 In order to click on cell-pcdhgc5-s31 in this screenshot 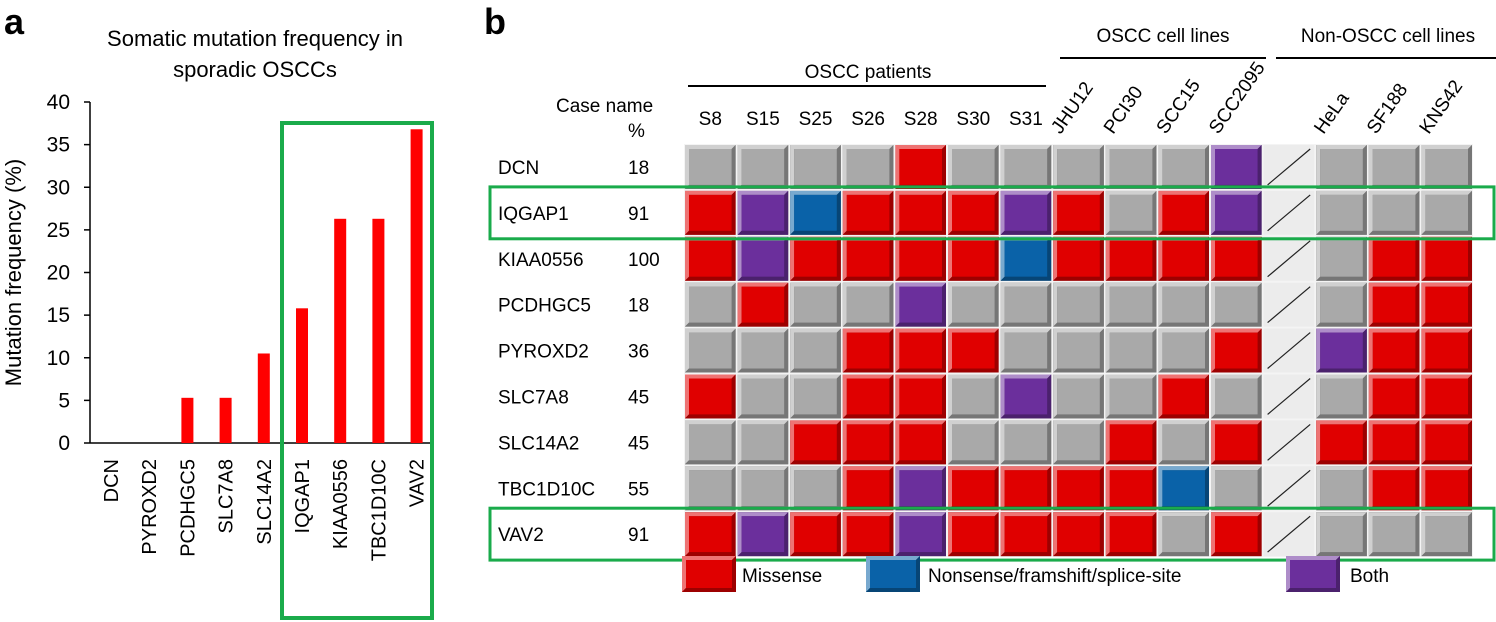, I will do `click(1026, 304)`.